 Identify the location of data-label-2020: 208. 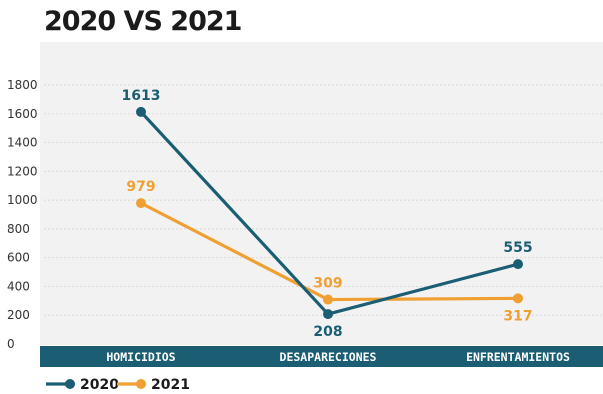
(327, 332).